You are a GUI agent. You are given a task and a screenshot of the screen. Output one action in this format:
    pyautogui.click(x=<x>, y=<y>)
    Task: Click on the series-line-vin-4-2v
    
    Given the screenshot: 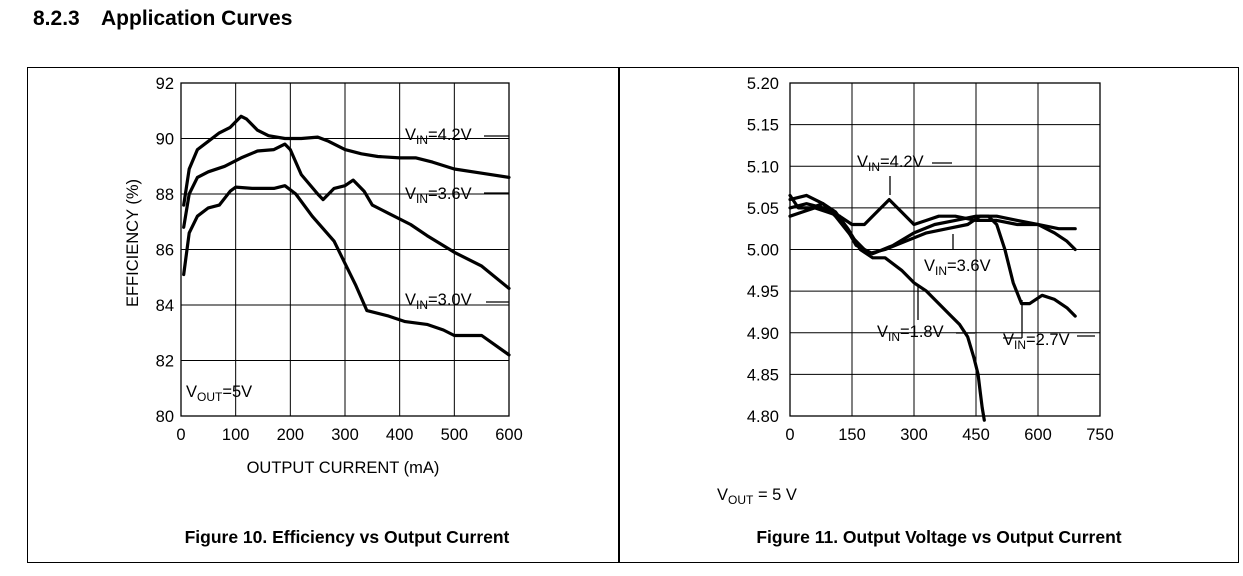 What is the action you would take?
    pyautogui.click(x=346, y=160)
    